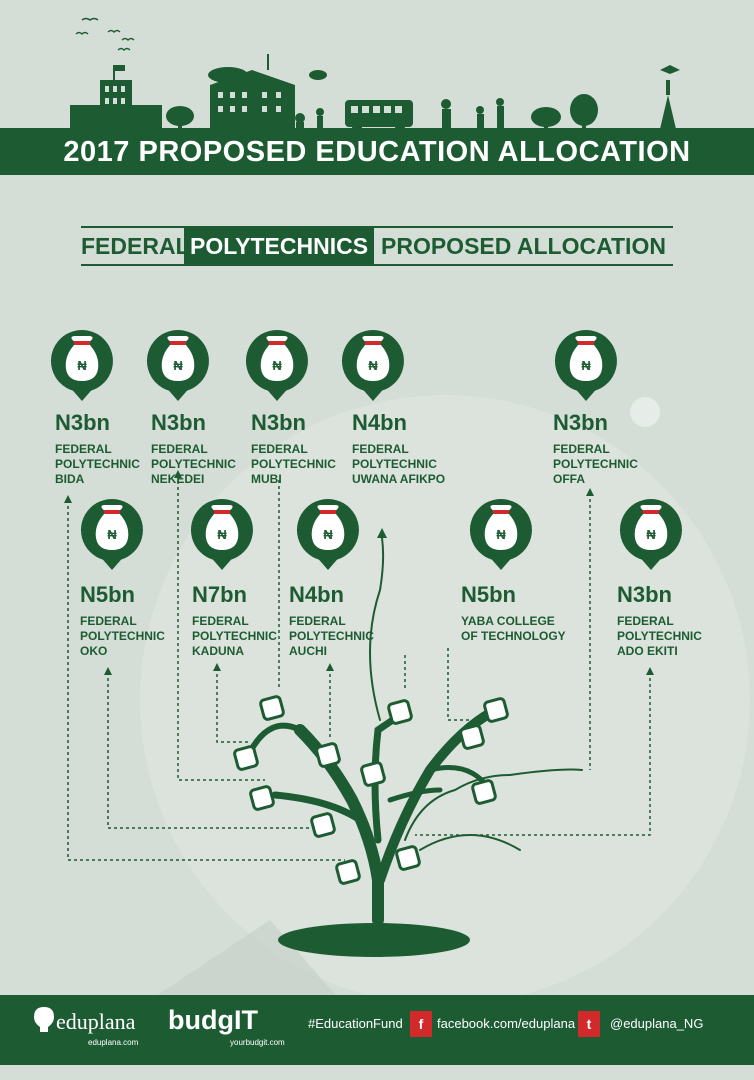 This screenshot has height=1080, width=754. I want to click on hashtag-text: #EducationFund, so click(355, 1023).